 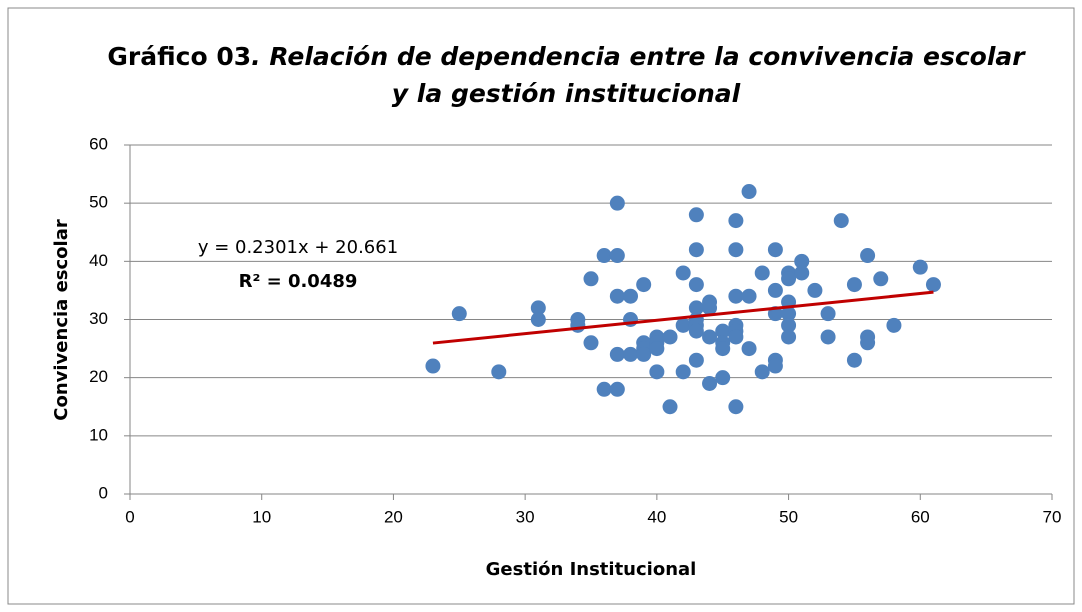 What do you see at coordinates (98, 202) in the screenshot?
I see `y-tick-label: 50` at bounding box center [98, 202].